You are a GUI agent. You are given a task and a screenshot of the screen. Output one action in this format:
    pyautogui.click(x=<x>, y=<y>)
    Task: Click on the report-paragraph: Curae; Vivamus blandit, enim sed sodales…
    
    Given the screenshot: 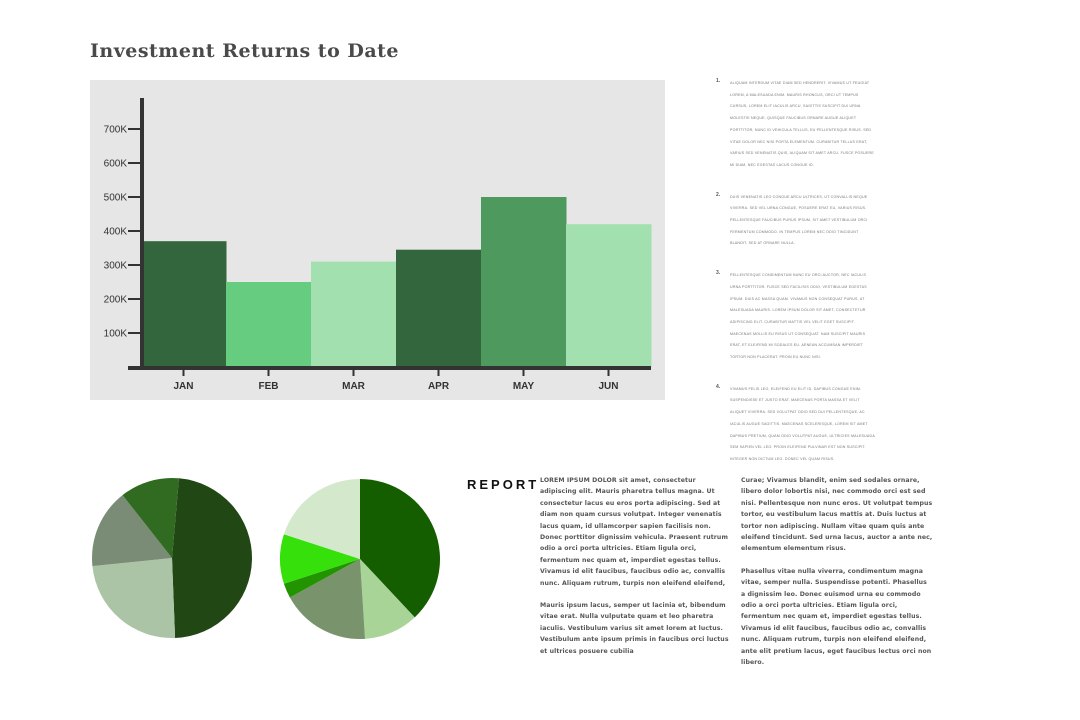 What is the action you would take?
    pyautogui.click(x=837, y=515)
    